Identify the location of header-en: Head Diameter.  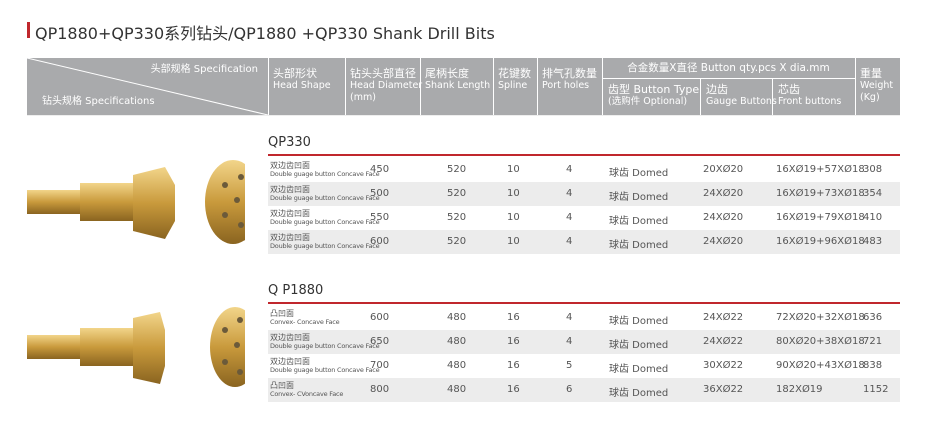
(386, 85).